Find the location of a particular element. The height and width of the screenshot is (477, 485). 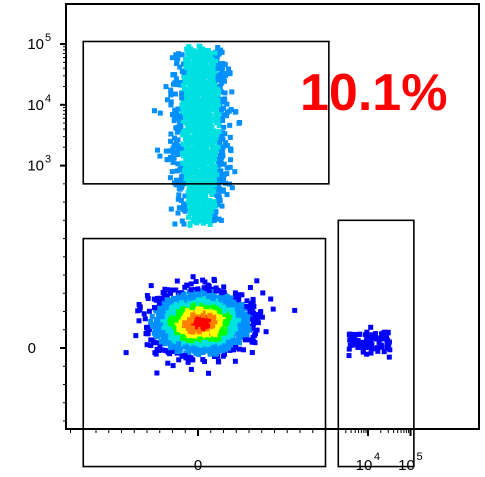

gate-lower-right is located at coordinates (376, 343).